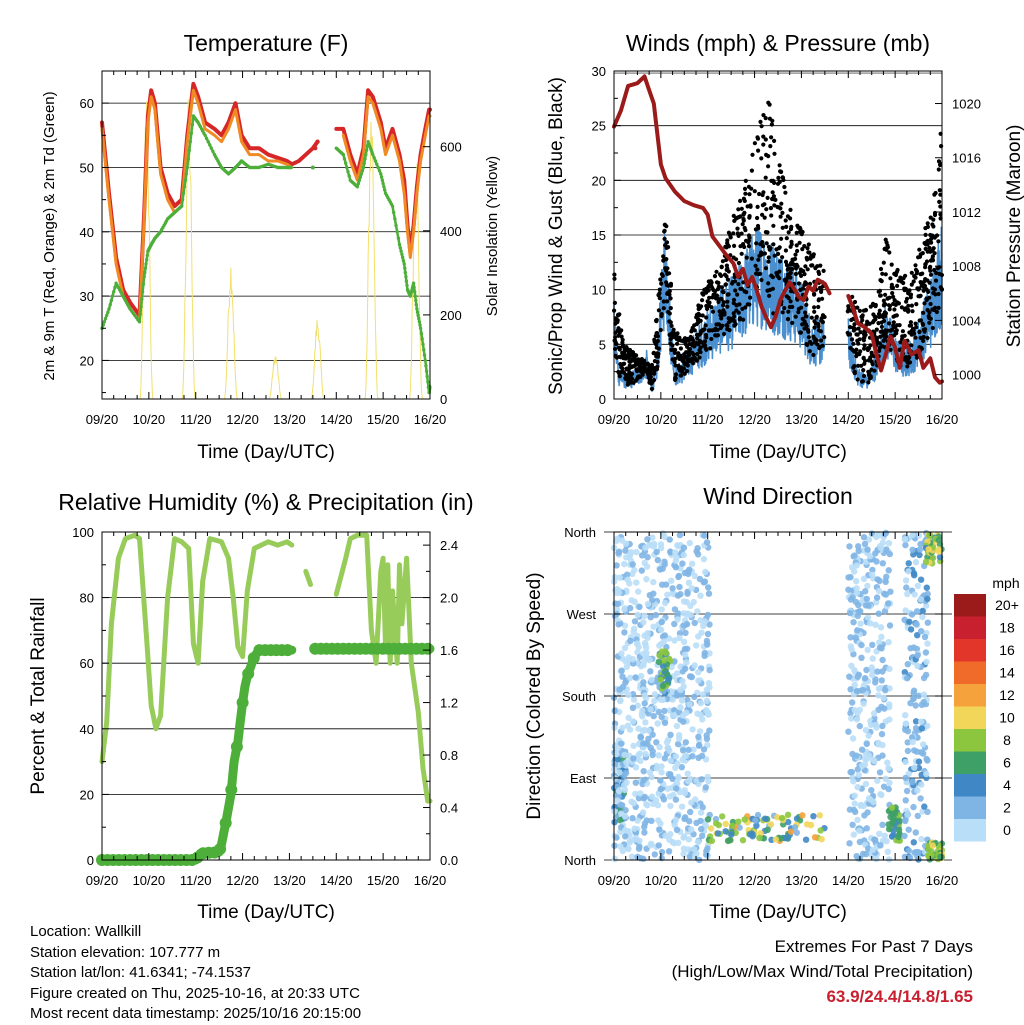  I want to click on y-tick-label: 60, so click(87, 663).